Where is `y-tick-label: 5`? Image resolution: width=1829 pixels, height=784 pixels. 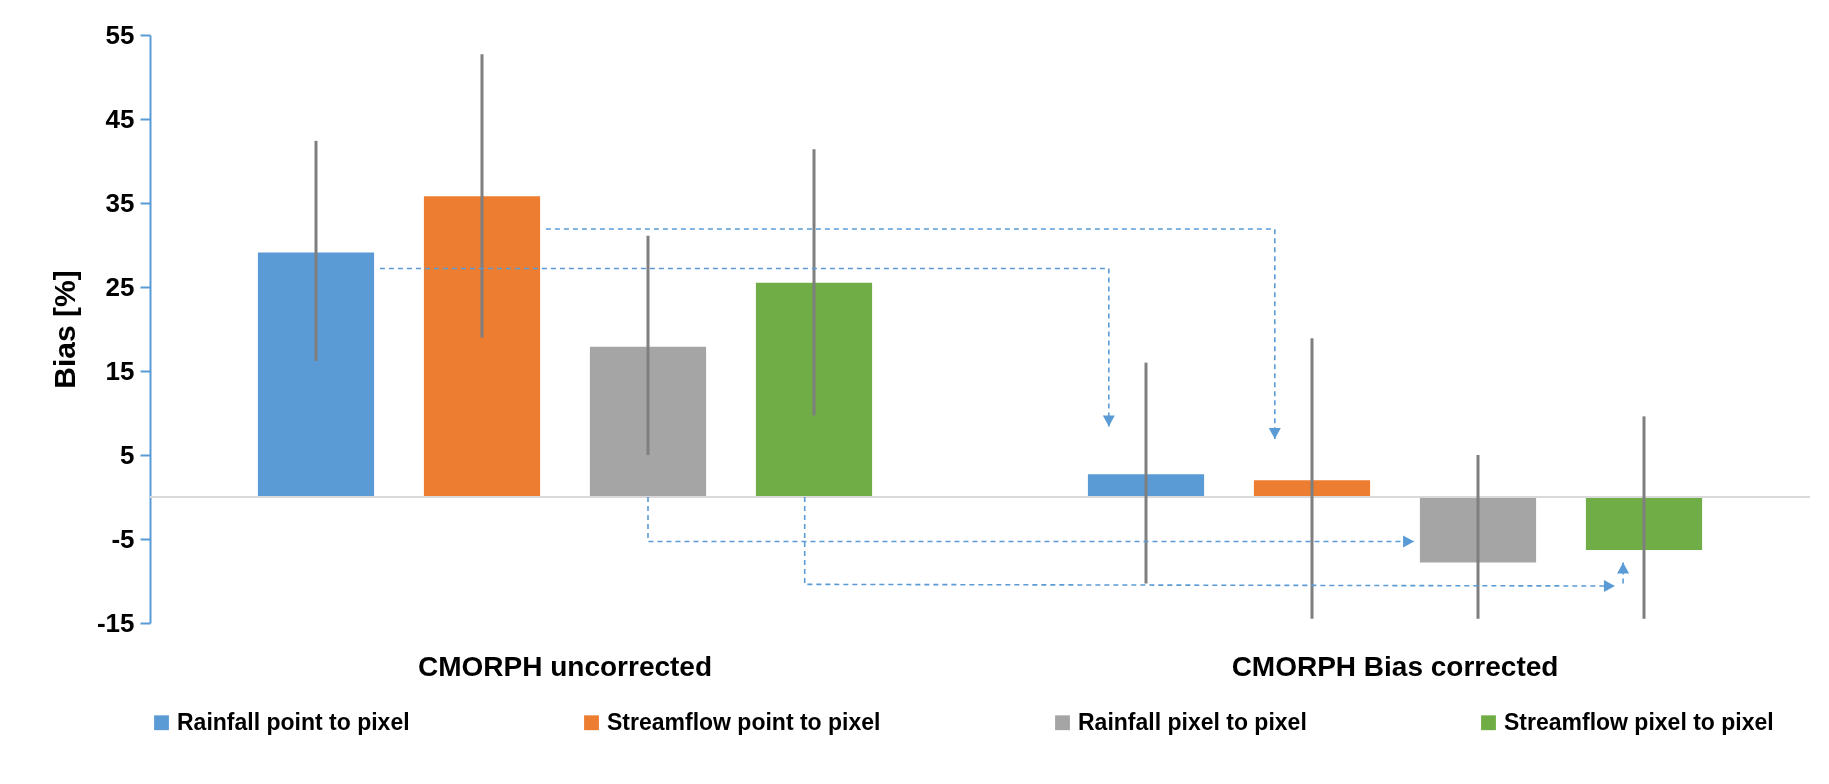
y-tick-label: 5 is located at coordinates (127, 454).